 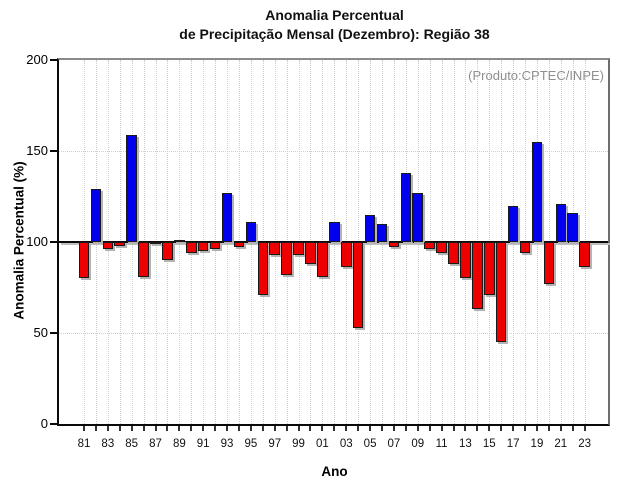 What do you see at coordinates (275, 444) in the screenshot?
I see `x-tick-label: 97` at bounding box center [275, 444].